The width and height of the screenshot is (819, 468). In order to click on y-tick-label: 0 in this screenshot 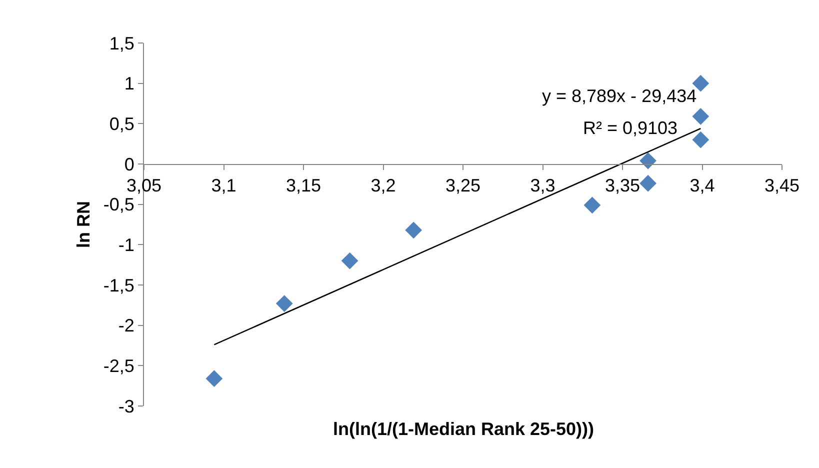, I will do `click(129, 164)`.